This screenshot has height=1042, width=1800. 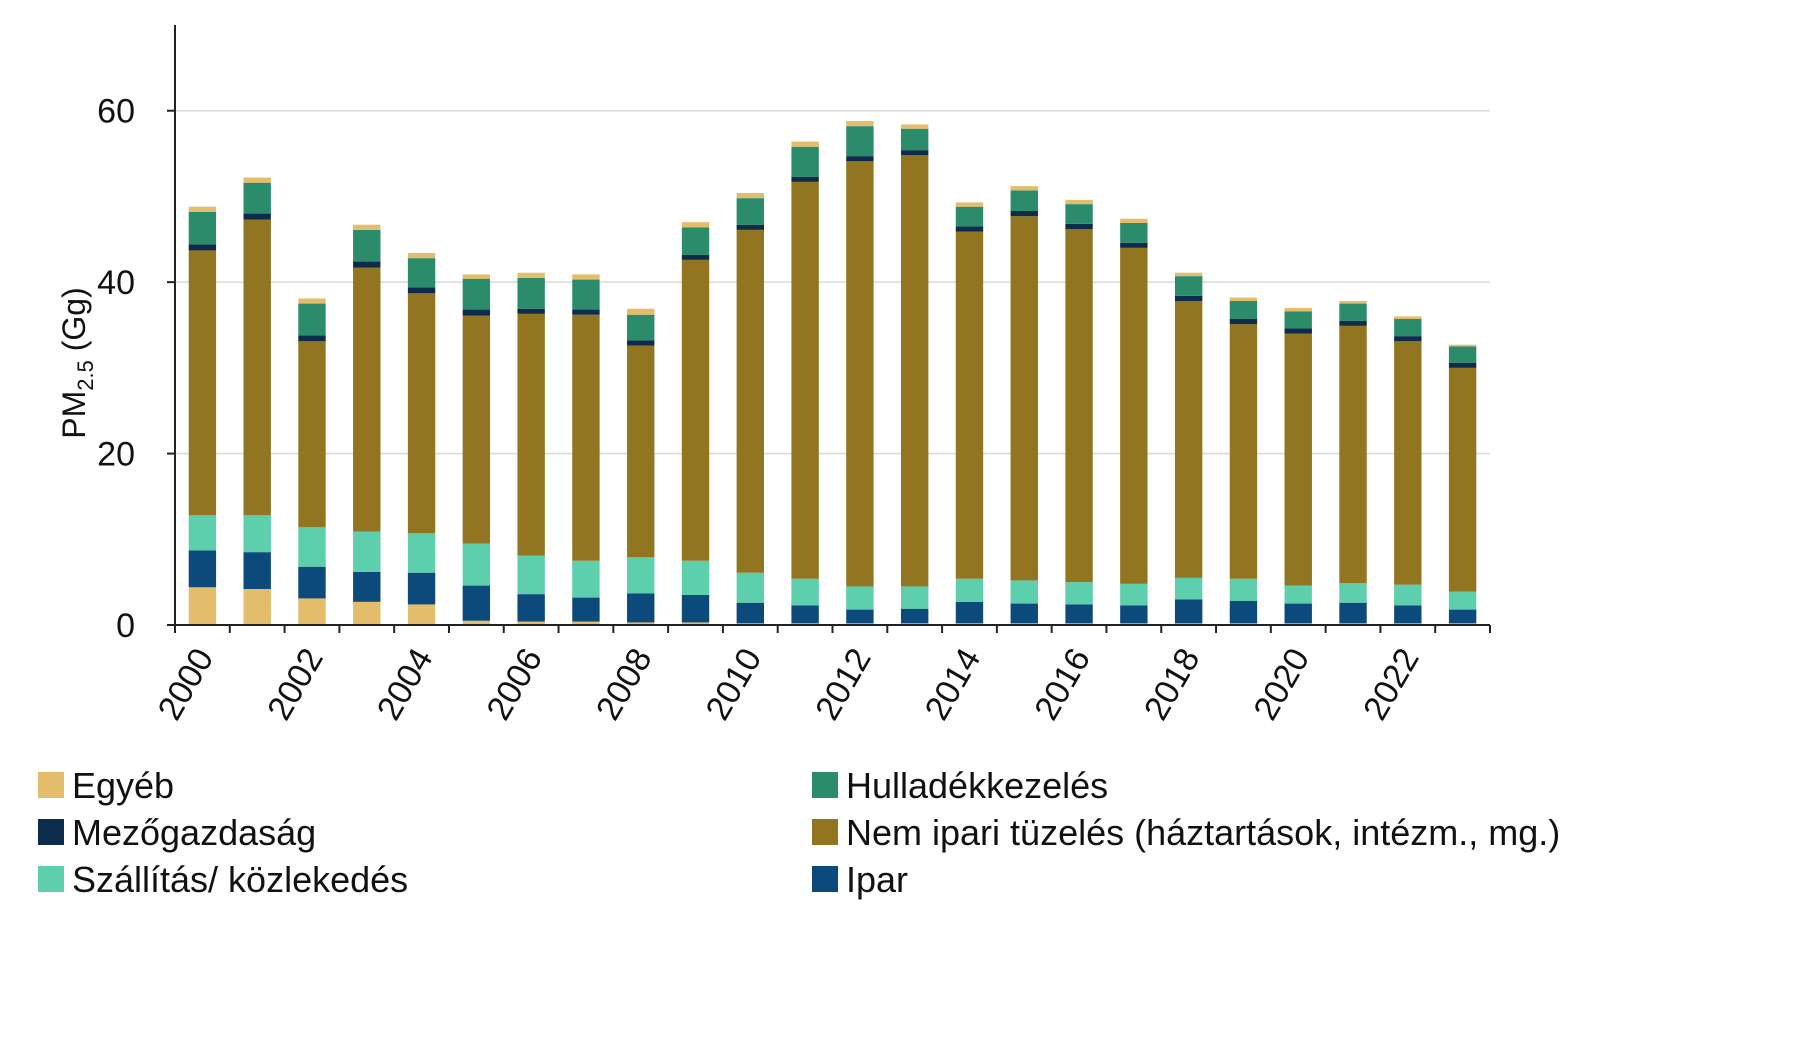 I want to click on bar-stack-2005, so click(x=476, y=449).